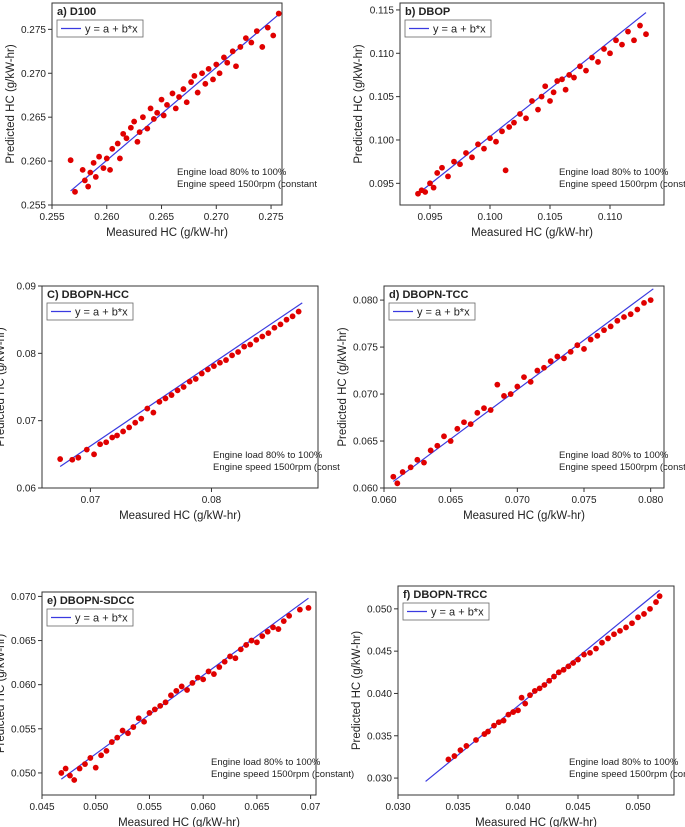 Image resolution: width=685 pixels, height=827 pixels. Describe the element at coordinates (427, 12) in the screenshot. I see `panel-title: b) DBOP` at that location.